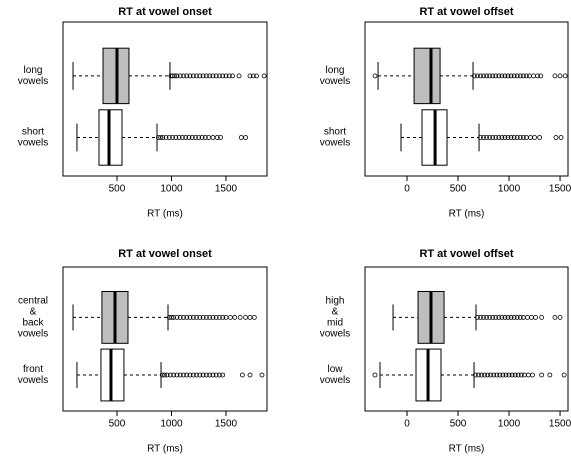 This screenshot has width=571, height=466. Describe the element at coordinates (165, 449) in the screenshot. I see `x-axis-label: RT (ms)` at that location.